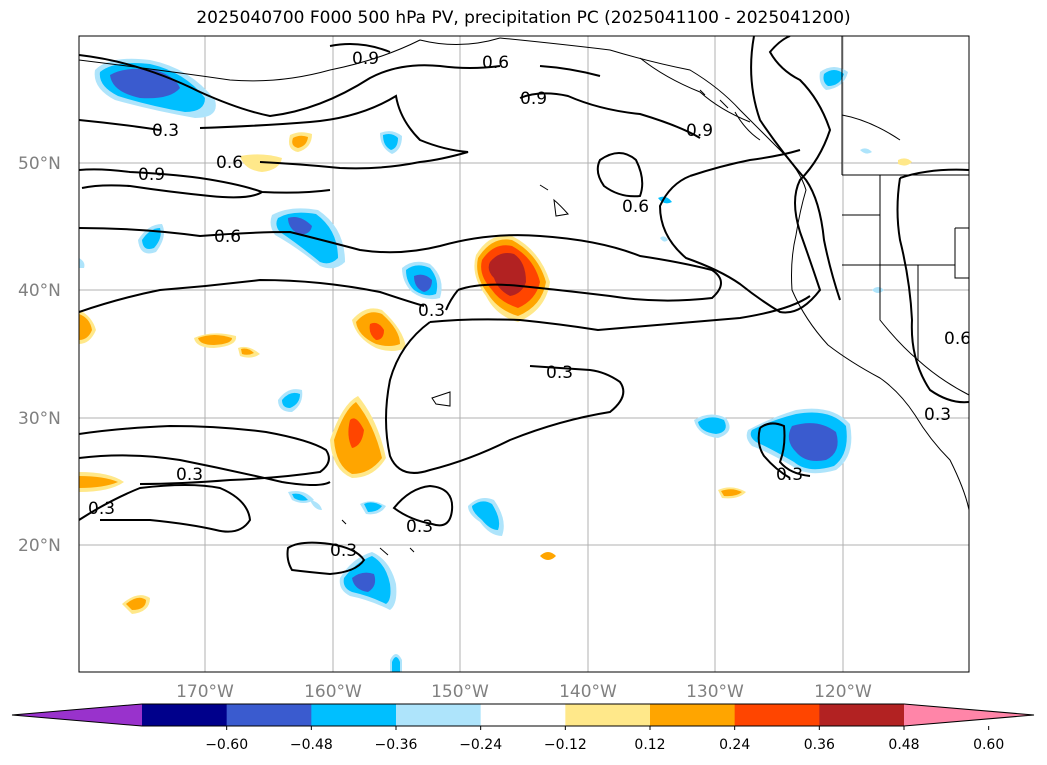  Describe the element at coordinates (39, 419) in the screenshot. I see `lat-label-30n: 30°N` at that location.